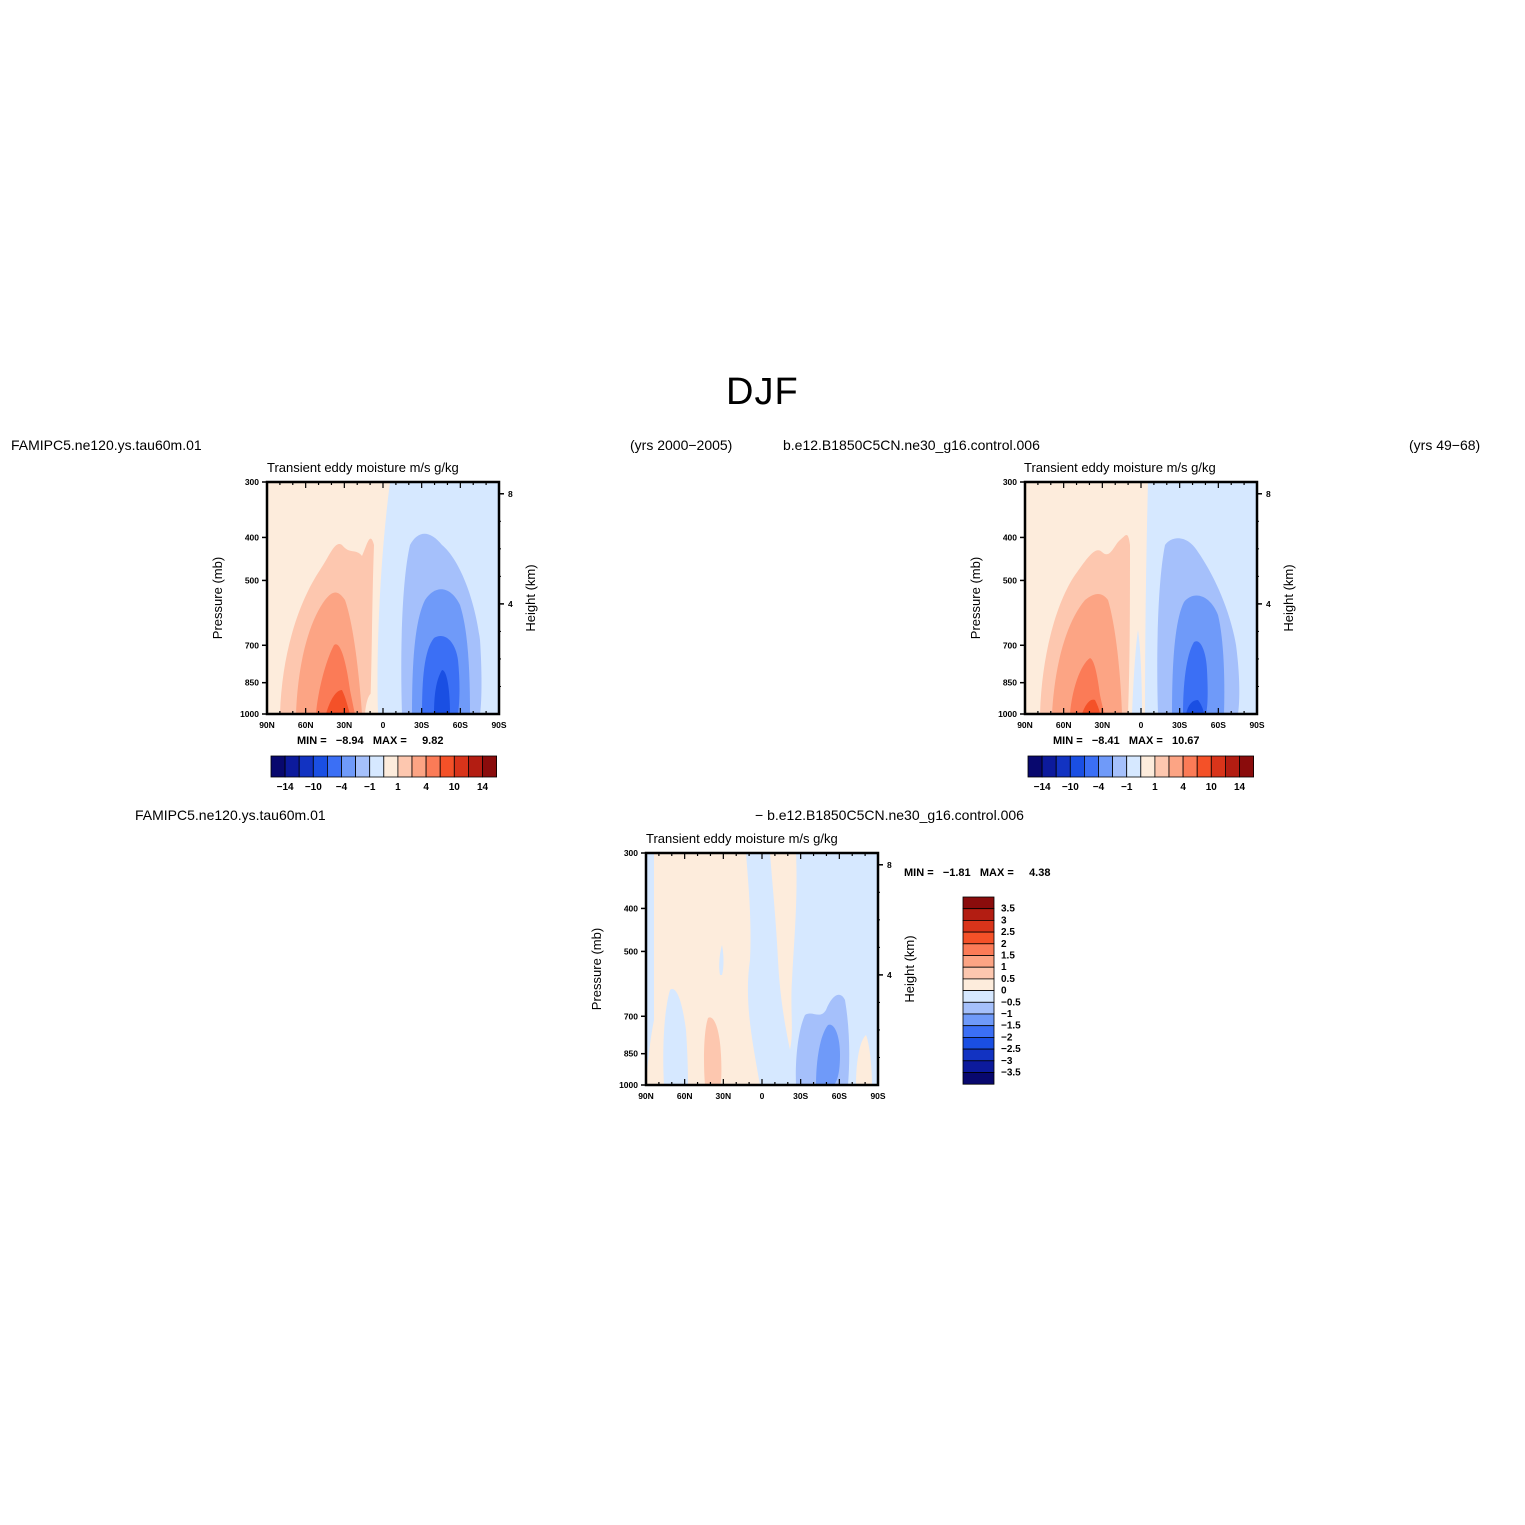 The width and height of the screenshot is (1525, 1525). I want to click on colorbar-label: 10, so click(1212, 787).